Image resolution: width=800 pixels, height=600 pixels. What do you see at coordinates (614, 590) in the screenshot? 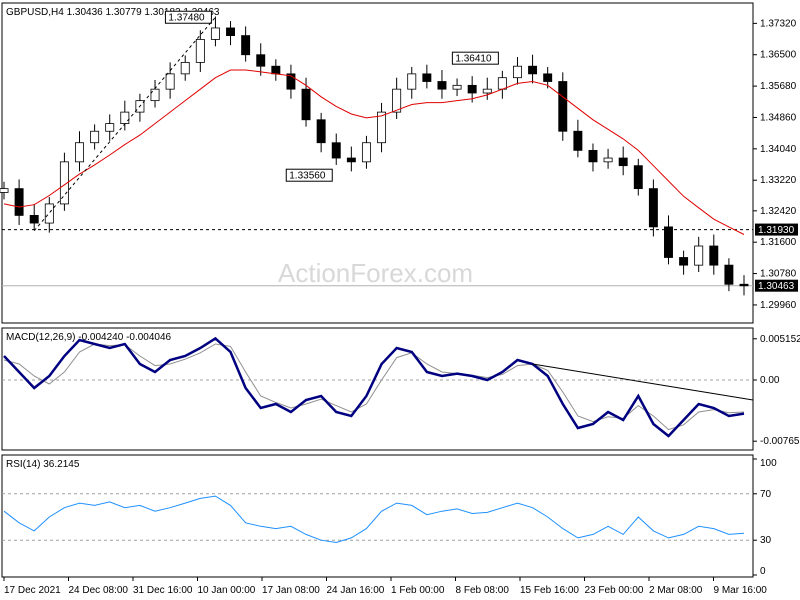
I see `x-tick-label: 23 Feb 00:00` at bounding box center [614, 590].